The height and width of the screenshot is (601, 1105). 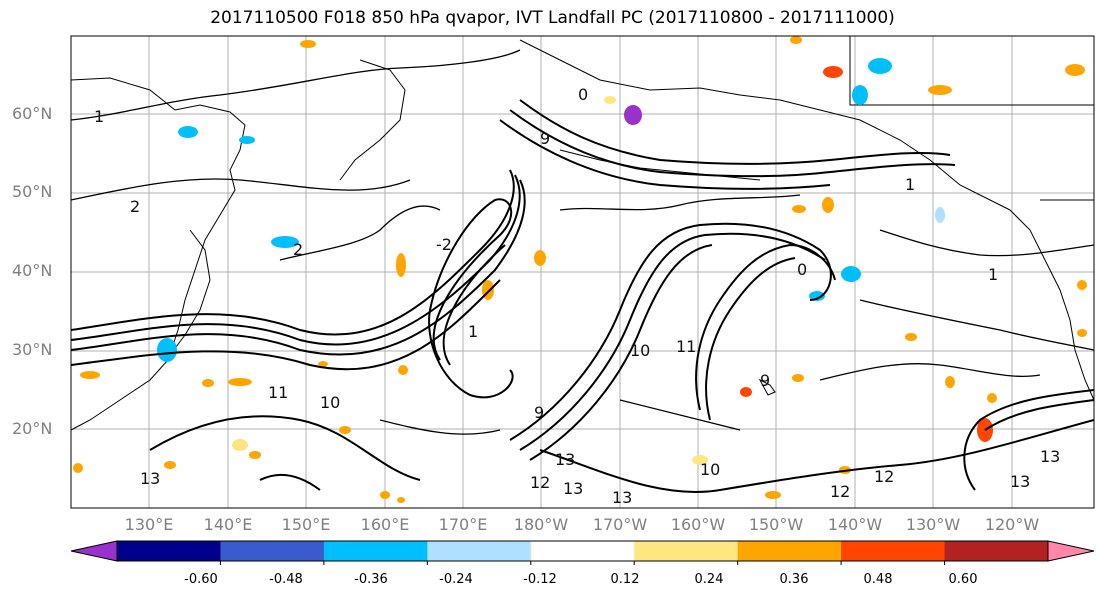 I want to click on contour-label: 0, so click(x=802, y=269).